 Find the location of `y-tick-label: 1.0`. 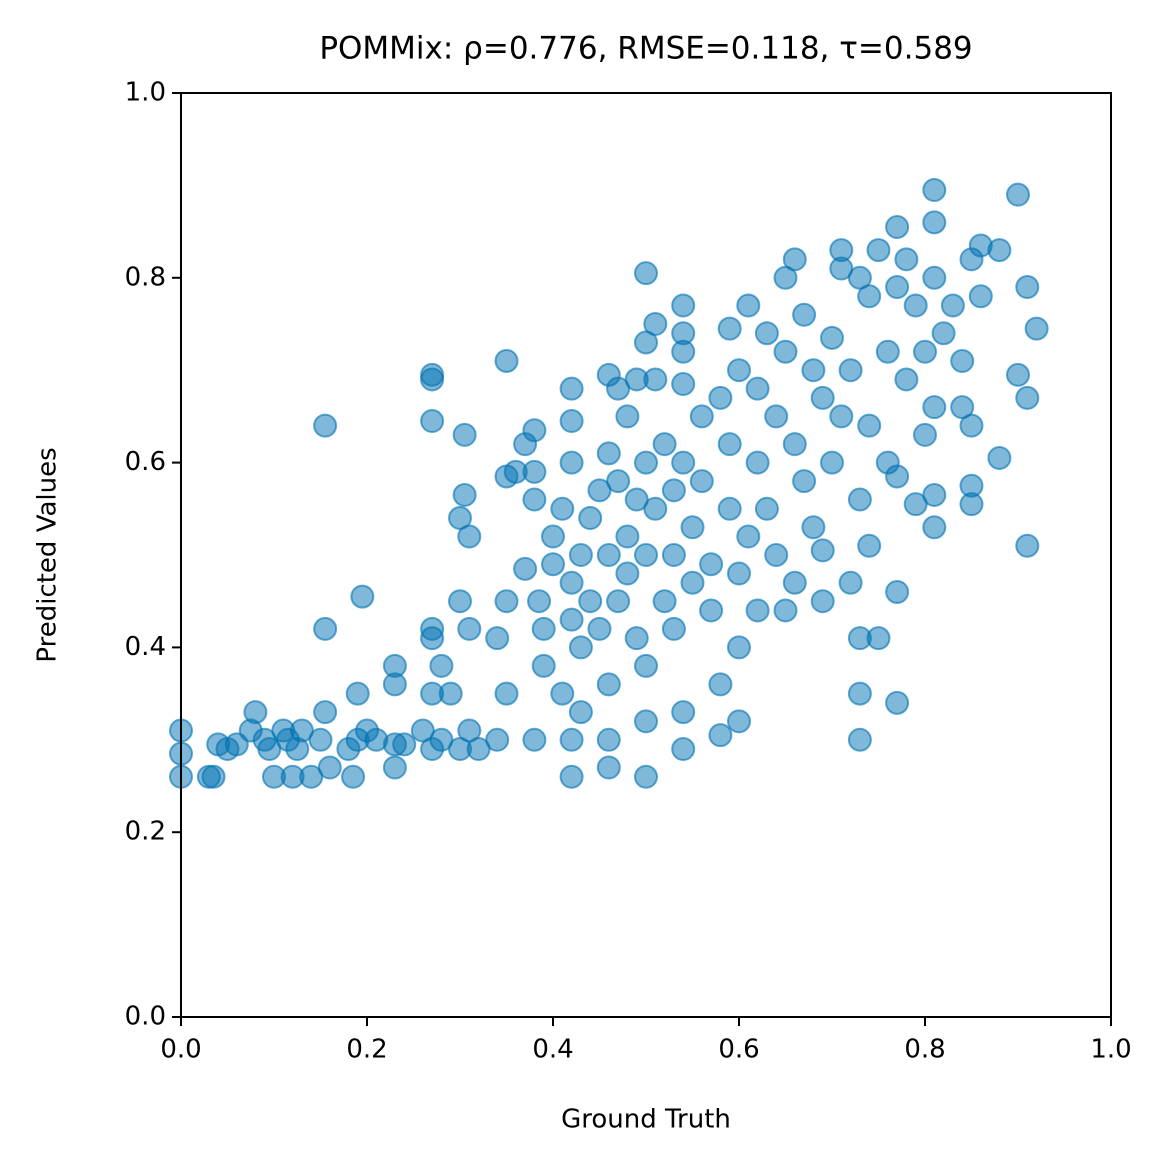

y-tick-label: 1.0 is located at coordinates (145, 93).